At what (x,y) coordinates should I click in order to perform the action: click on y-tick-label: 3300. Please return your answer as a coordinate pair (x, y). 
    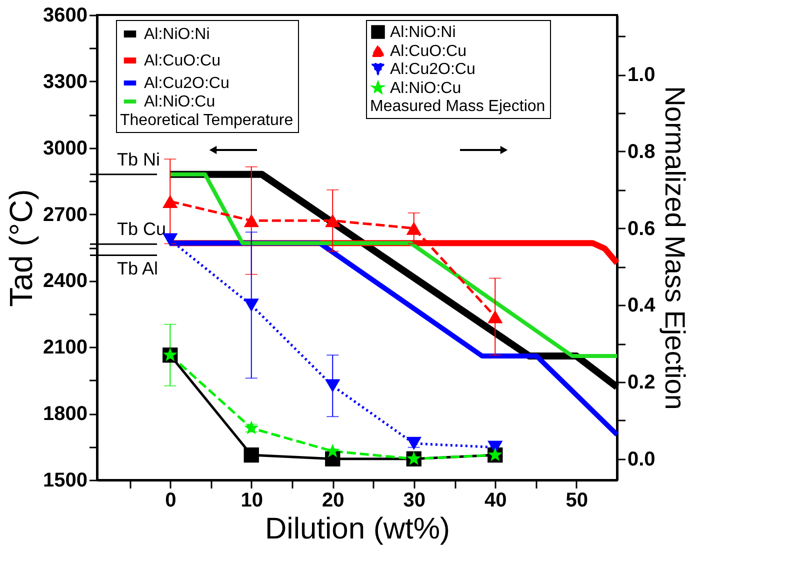
    Looking at the image, I should click on (65, 81).